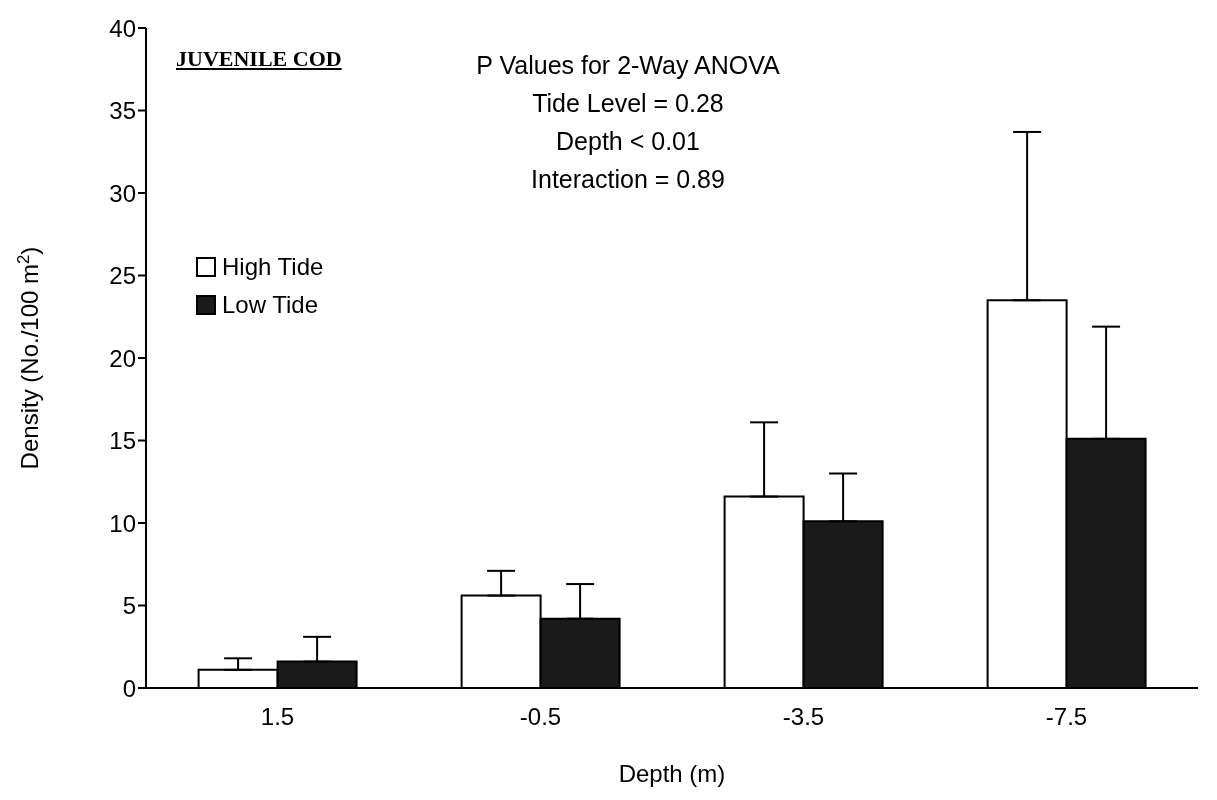  What do you see at coordinates (803, 717) in the screenshot?
I see `x-tick-label: -3.5` at bounding box center [803, 717].